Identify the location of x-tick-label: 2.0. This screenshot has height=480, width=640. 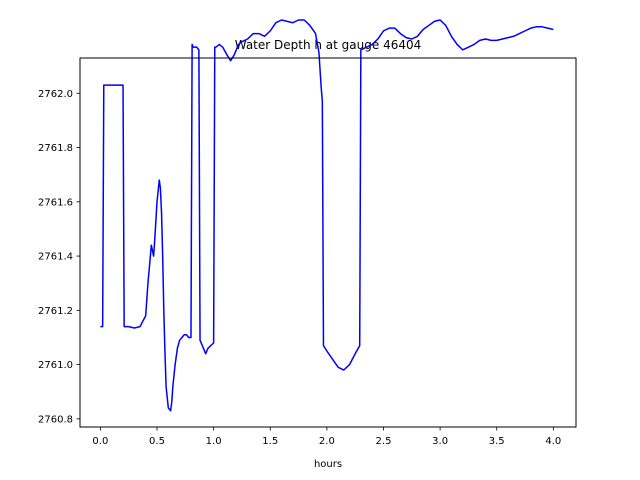
(327, 441).